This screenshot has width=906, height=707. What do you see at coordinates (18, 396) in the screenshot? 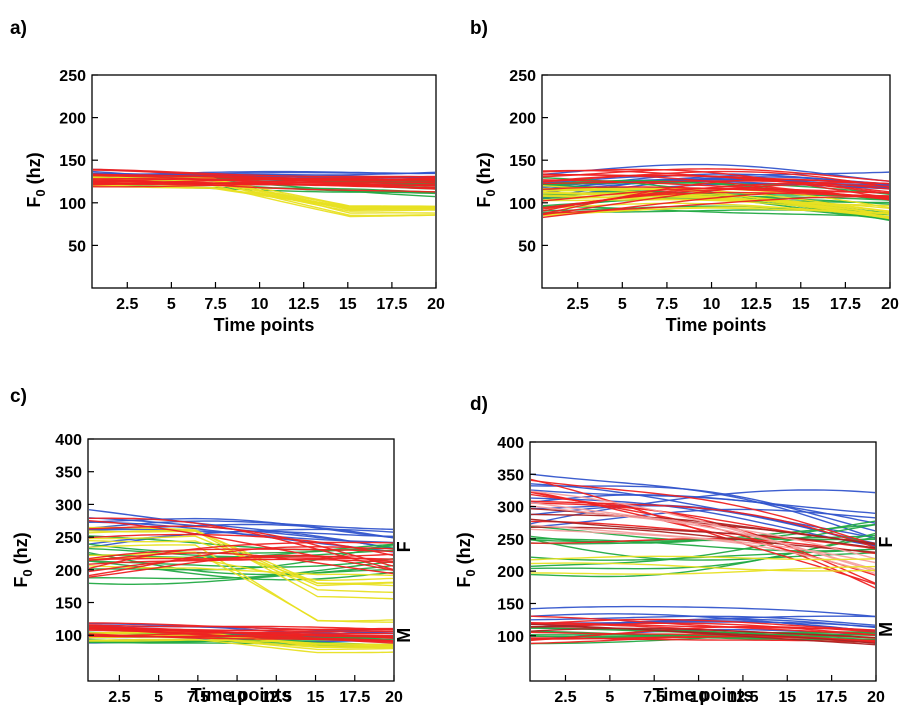
I see `panel-label: c)` at bounding box center [18, 396].